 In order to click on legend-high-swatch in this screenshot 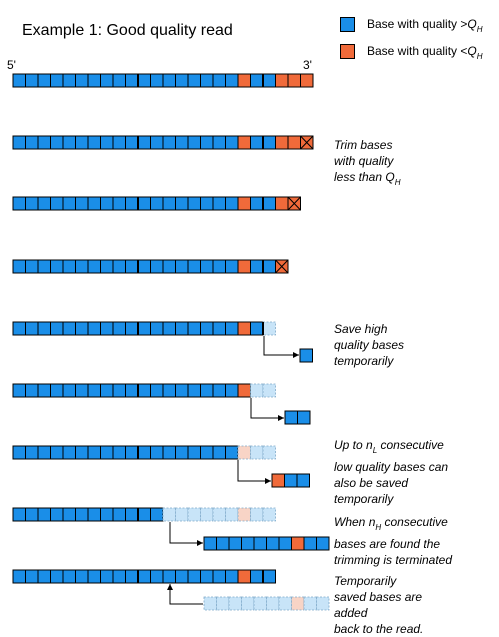, I will do `click(347, 24)`.